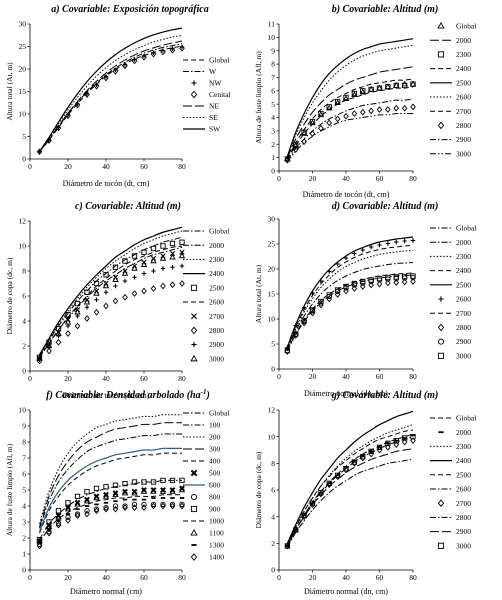 The image size is (502, 600). What do you see at coordinates (106, 591) in the screenshot?
I see `x-axis-label: Diámetro normal (cm)` at bounding box center [106, 591].